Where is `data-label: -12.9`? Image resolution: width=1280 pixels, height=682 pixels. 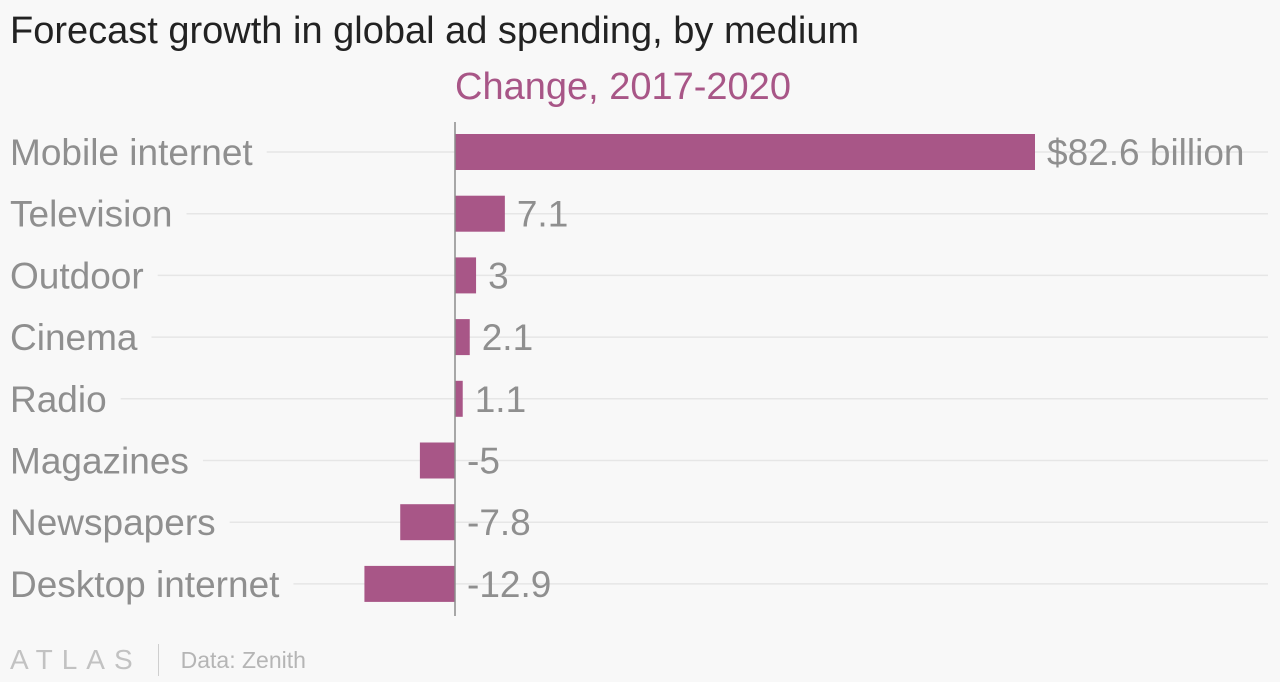
data-label: -12.9 is located at coordinates (509, 584).